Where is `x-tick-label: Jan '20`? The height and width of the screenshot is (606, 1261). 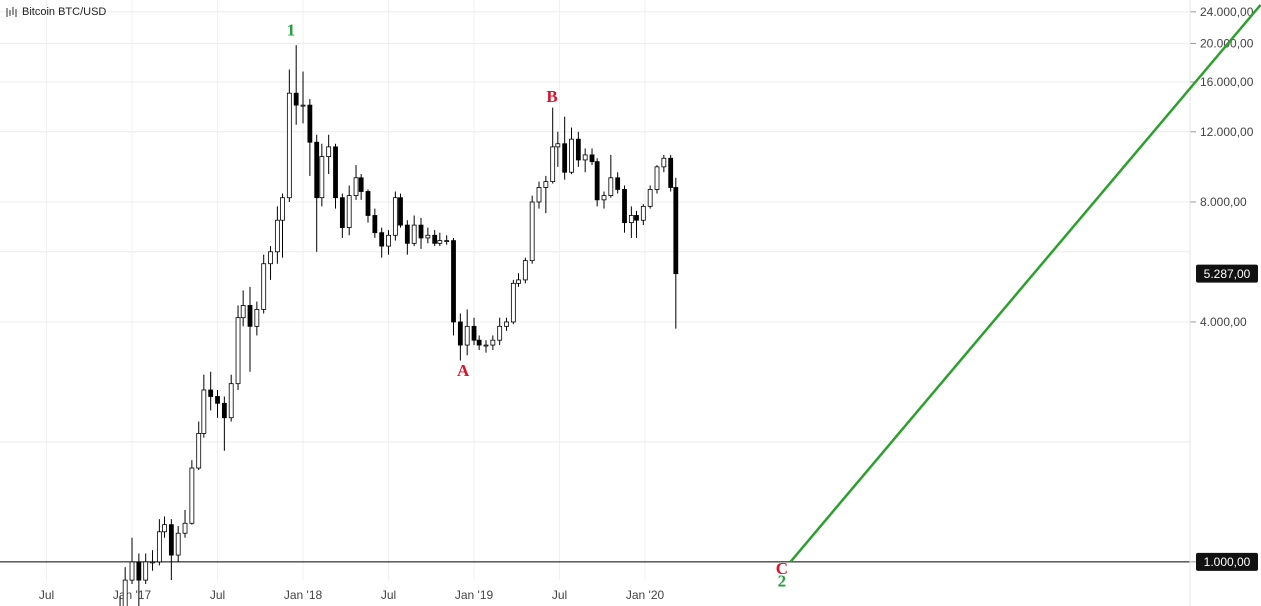
x-tick-label: Jan '20 is located at coordinates (645, 595).